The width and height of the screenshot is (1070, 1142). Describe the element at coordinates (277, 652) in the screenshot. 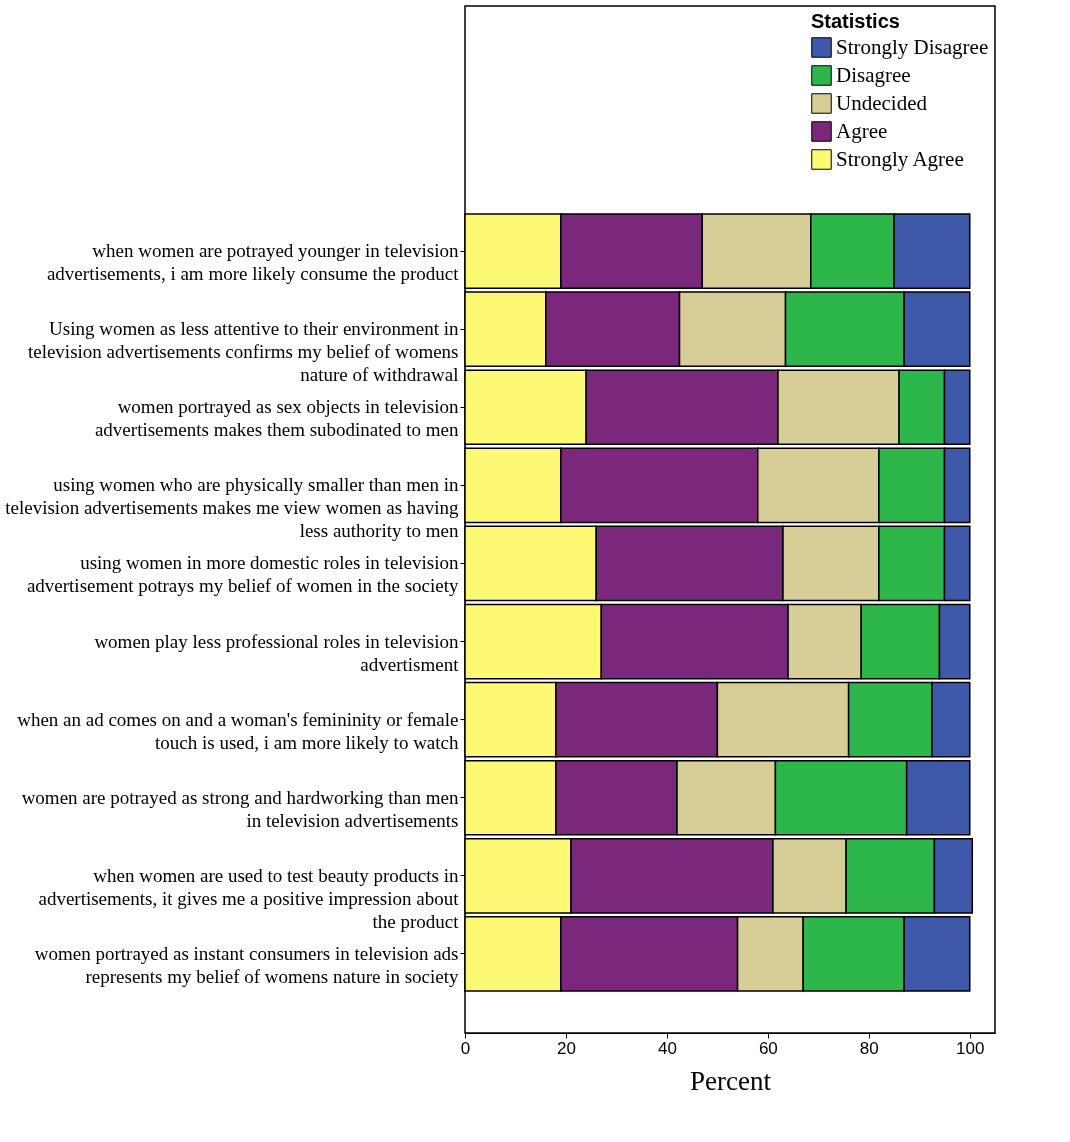

I see `y-tick-label: women play less professional roles in television advertisment` at that location.